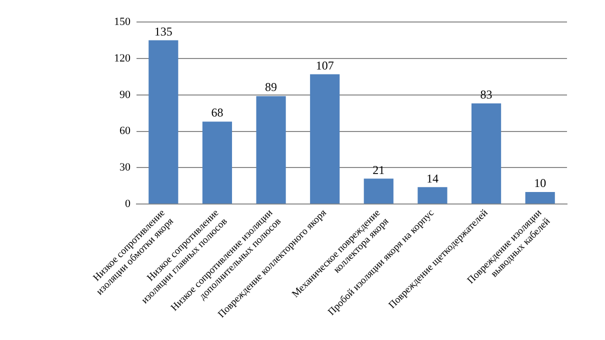 The width and height of the screenshot is (605, 340). Describe the element at coordinates (217, 113) in the screenshot. I see `data-label: 68` at that location.